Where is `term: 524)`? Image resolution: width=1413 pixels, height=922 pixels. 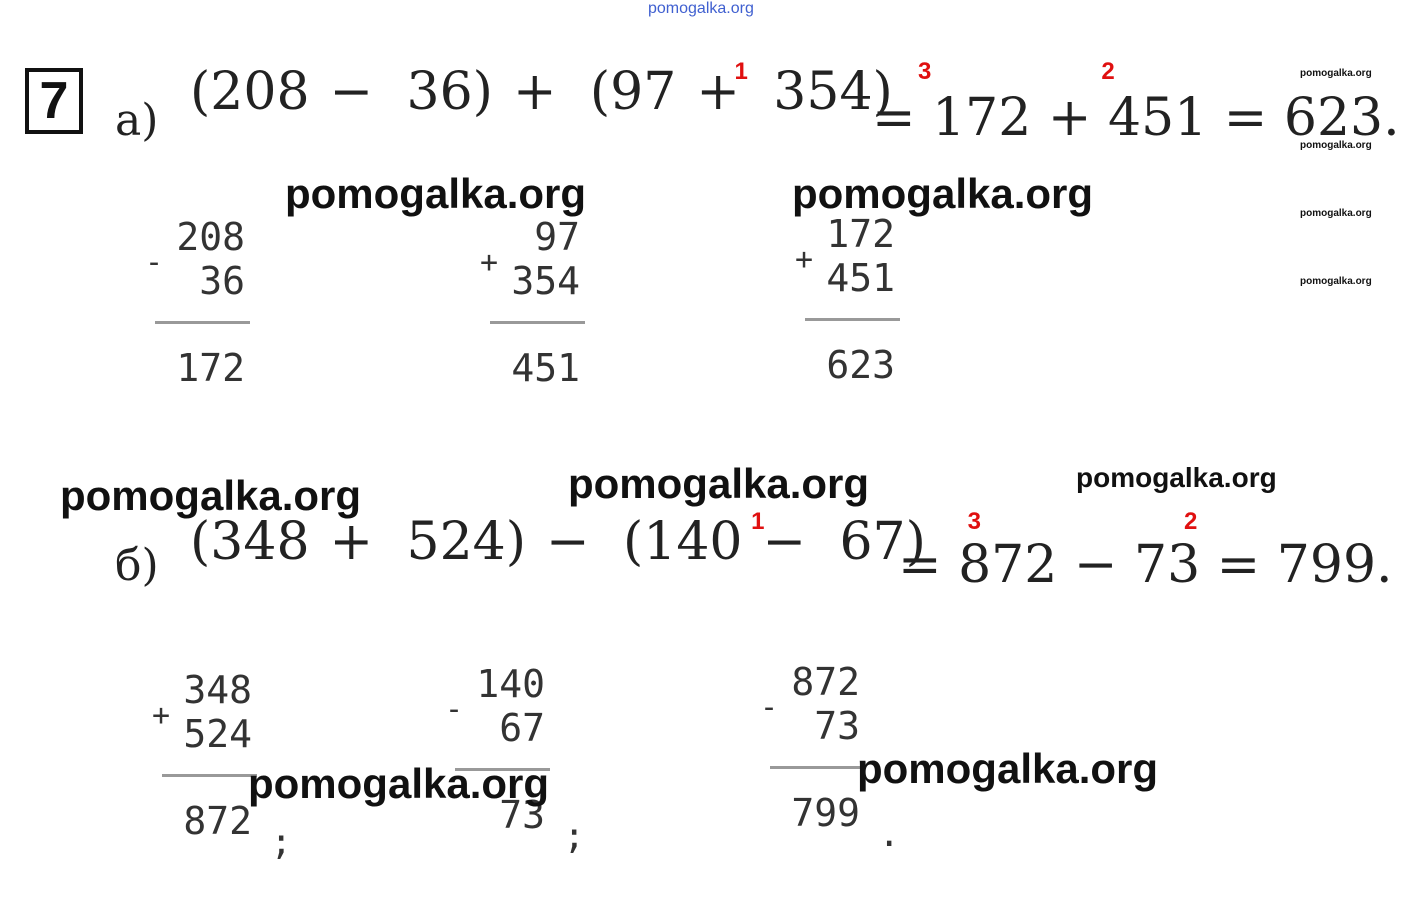 term: 524) is located at coordinates (466, 542).